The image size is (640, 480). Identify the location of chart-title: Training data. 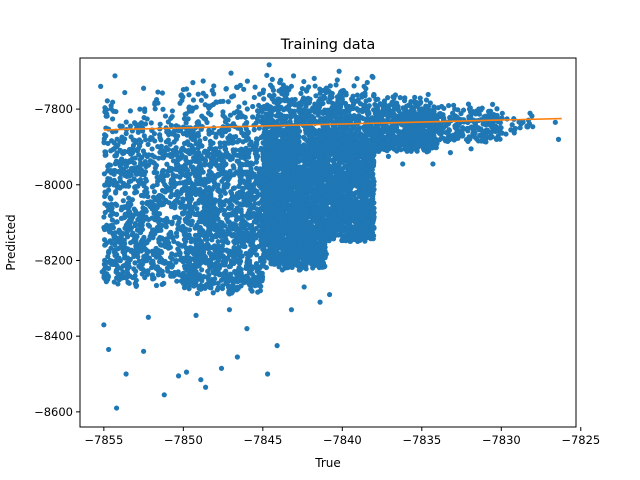
(327, 45).